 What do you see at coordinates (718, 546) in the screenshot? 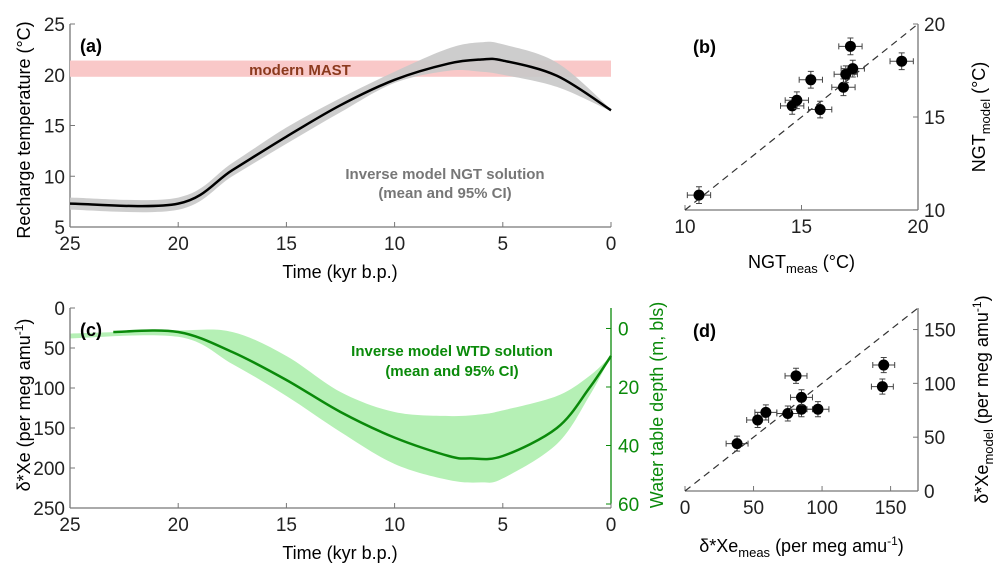
I see `x-label-part: δ*Xe` at bounding box center [718, 546].